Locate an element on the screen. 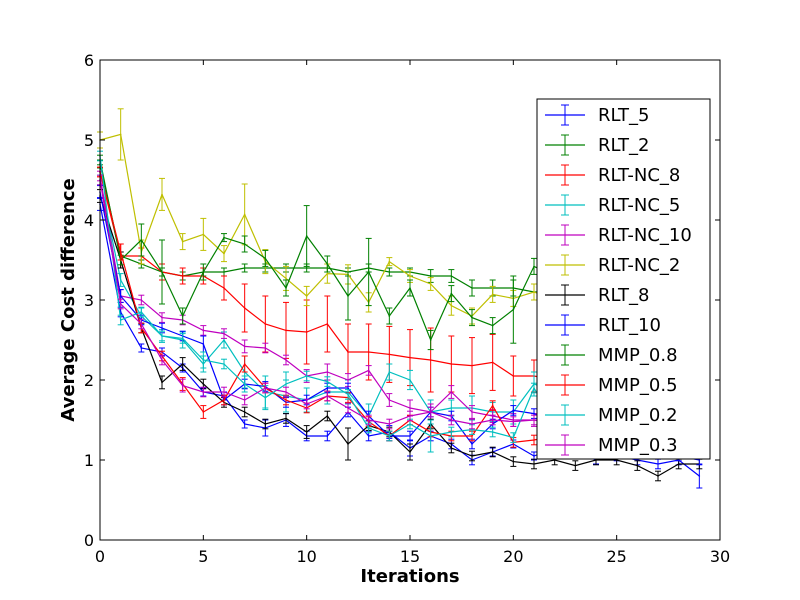 The height and width of the screenshot is (600, 800). x-tick-label: 30 is located at coordinates (720, 556).